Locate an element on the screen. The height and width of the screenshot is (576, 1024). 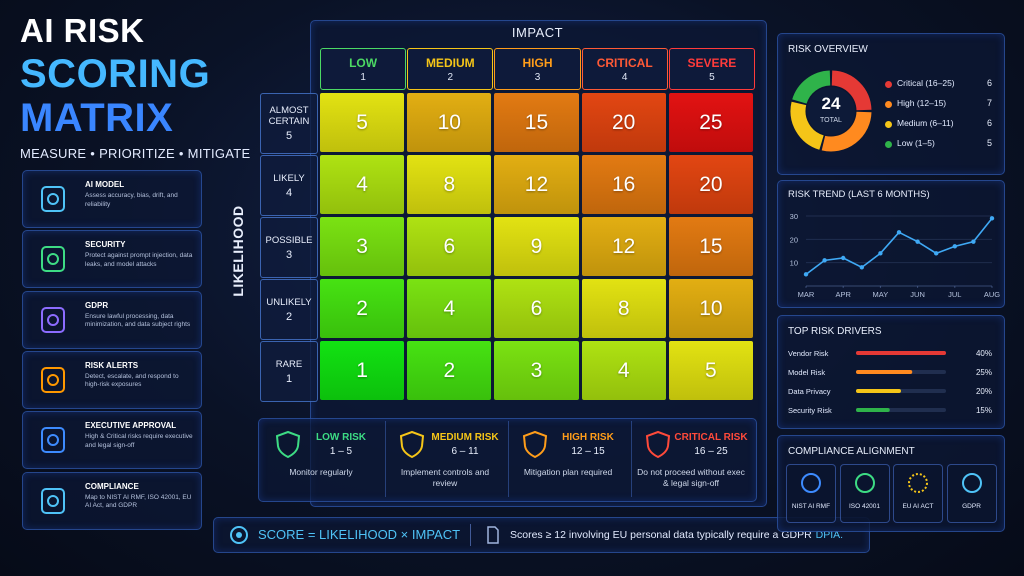
legend-range: 6 – 11 is located at coordinates (465, 451).